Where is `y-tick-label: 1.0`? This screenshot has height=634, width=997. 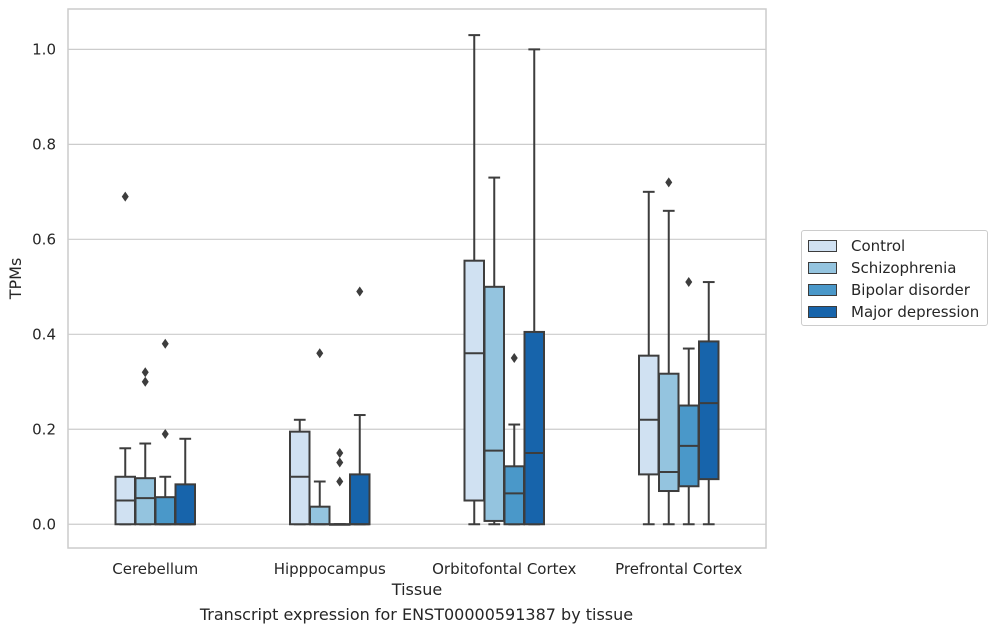
y-tick-label: 1.0 is located at coordinates (44, 49).